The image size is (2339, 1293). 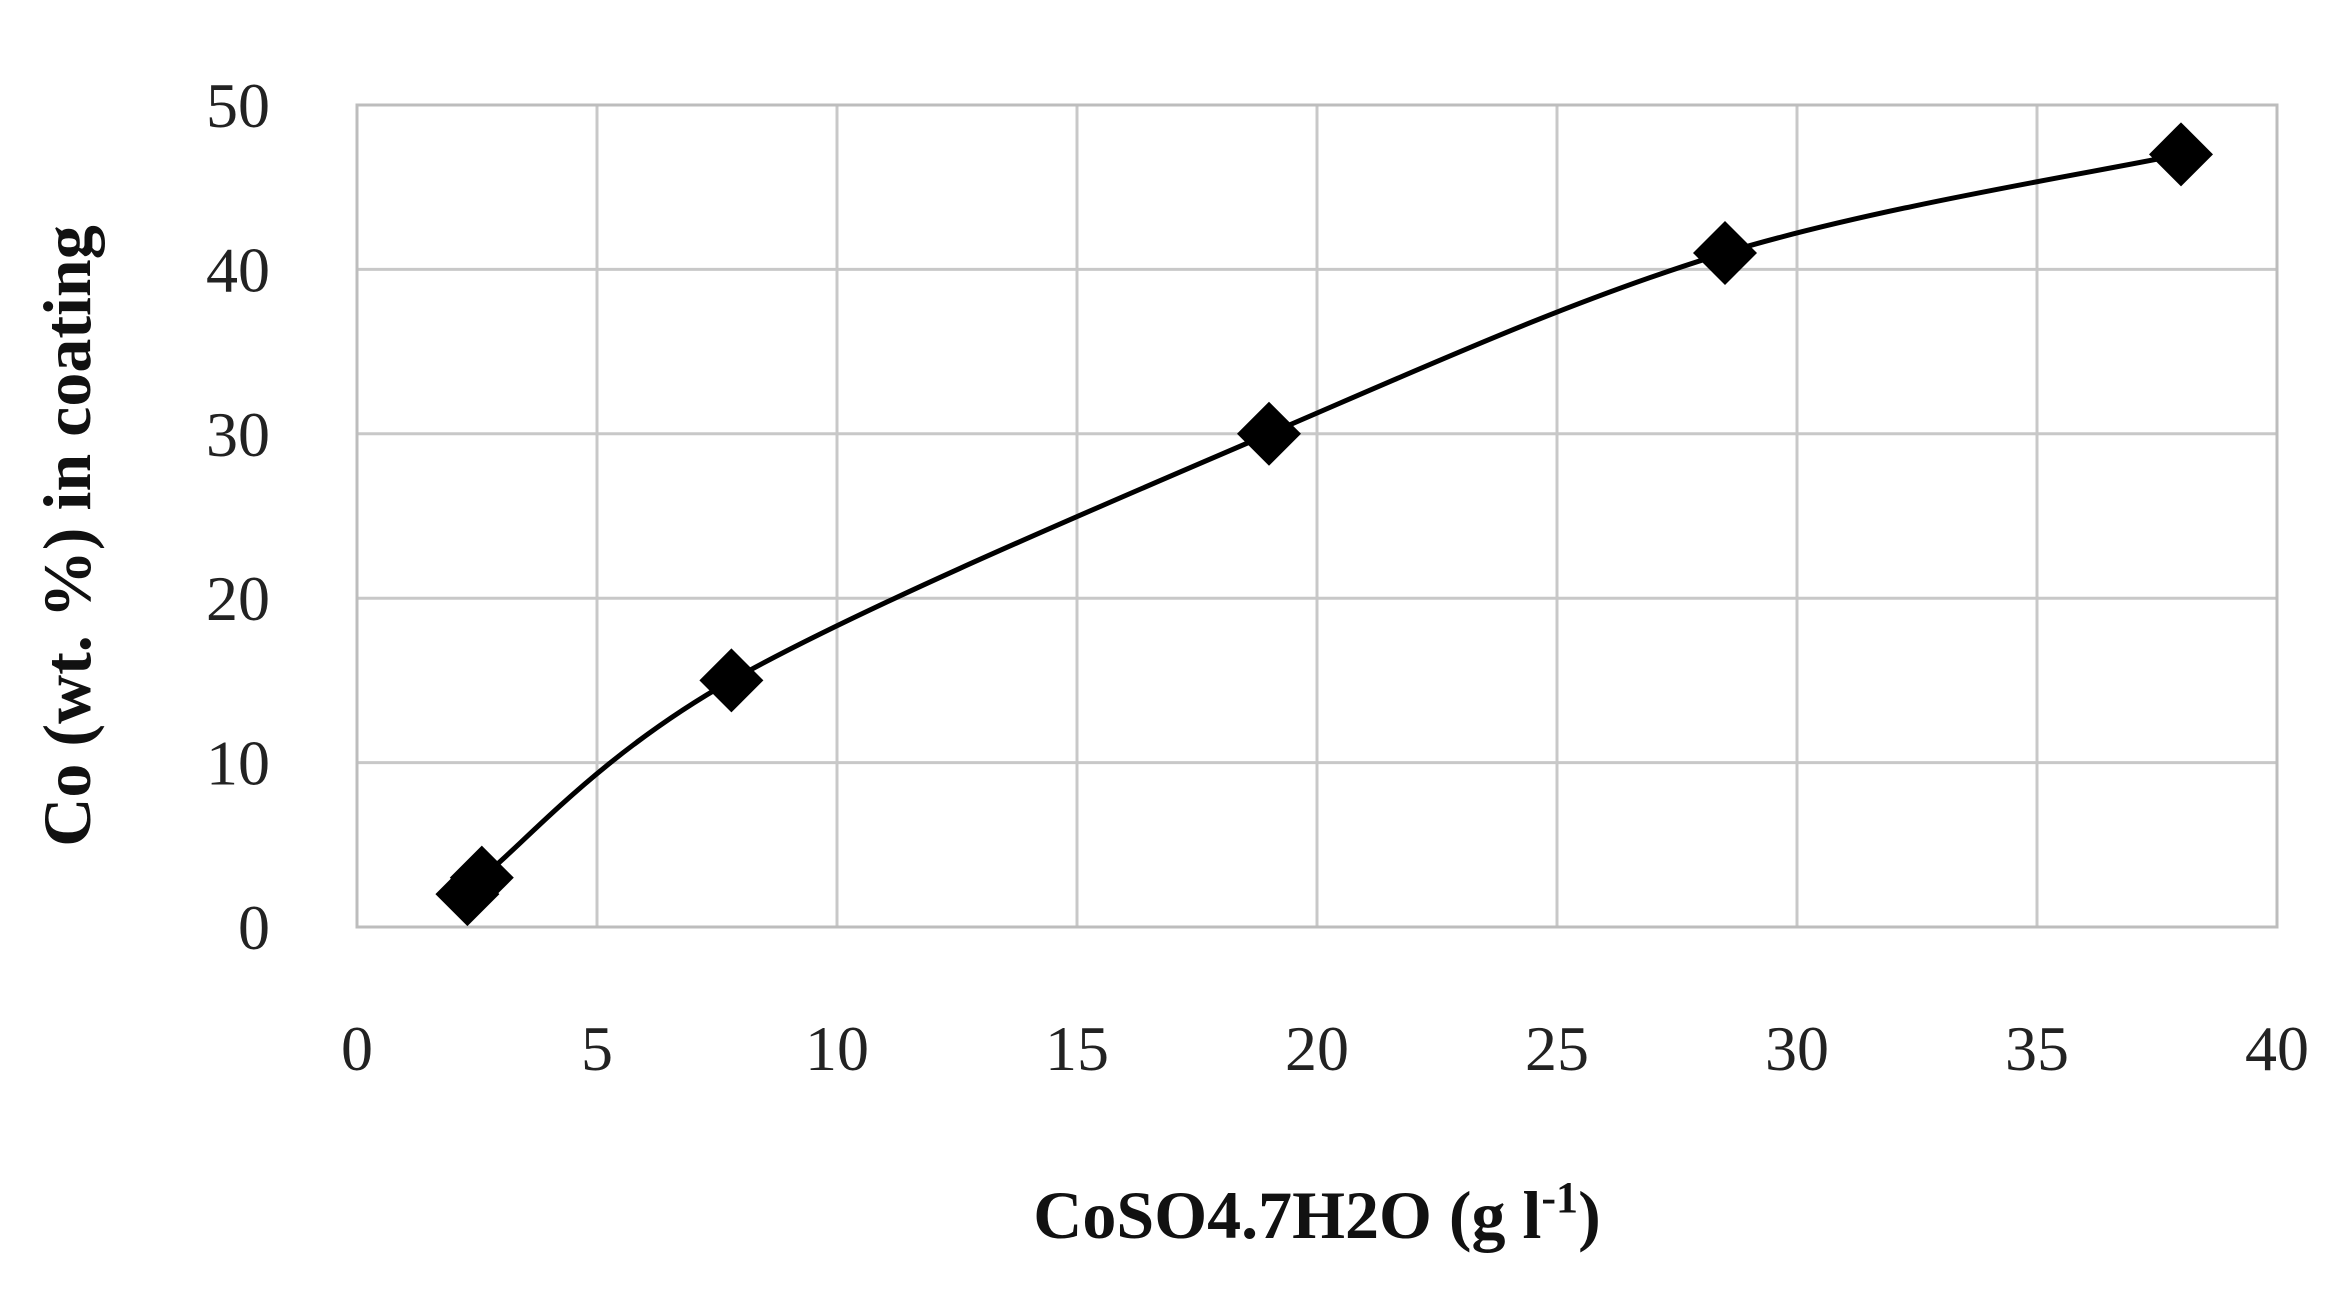 I want to click on x-tick-label-1: 5, so click(x=597, y=1048).